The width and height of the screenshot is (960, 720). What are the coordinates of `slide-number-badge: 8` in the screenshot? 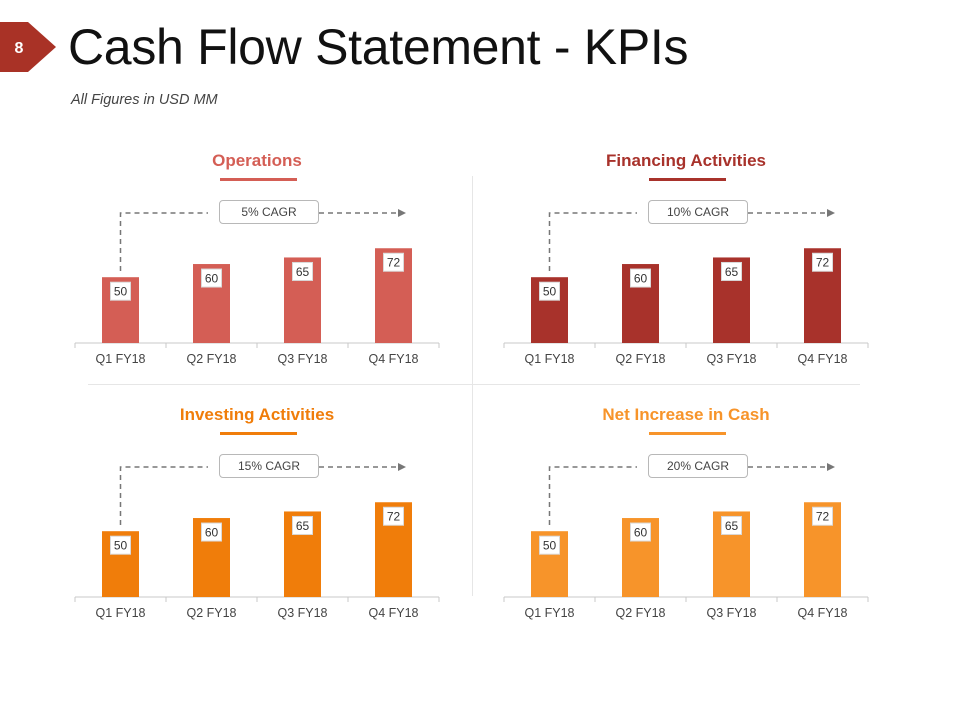 It's located at (28, 47).